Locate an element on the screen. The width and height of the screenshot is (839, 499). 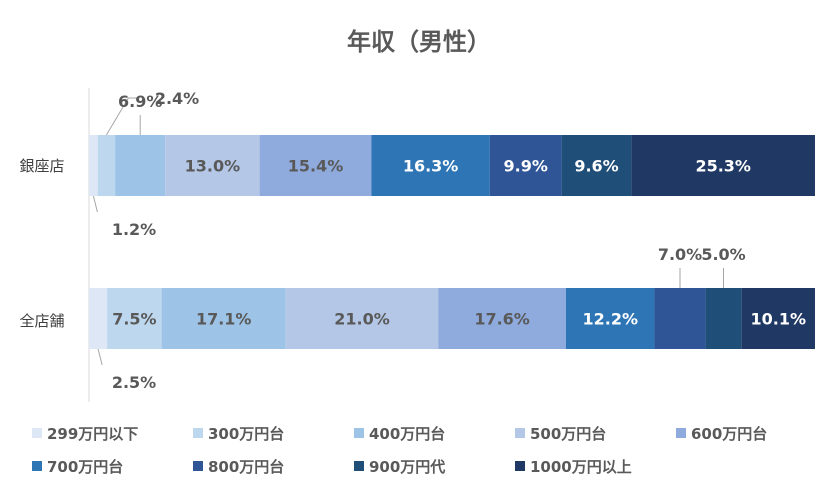
data-label: 16.3% is located at coordinates (431, 166).